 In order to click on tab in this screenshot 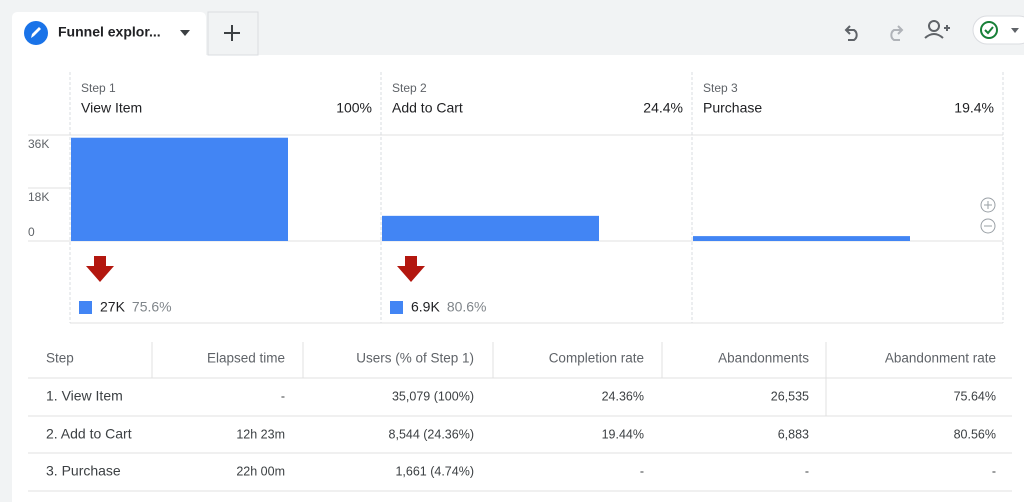, I will do `click(109, 33)`.